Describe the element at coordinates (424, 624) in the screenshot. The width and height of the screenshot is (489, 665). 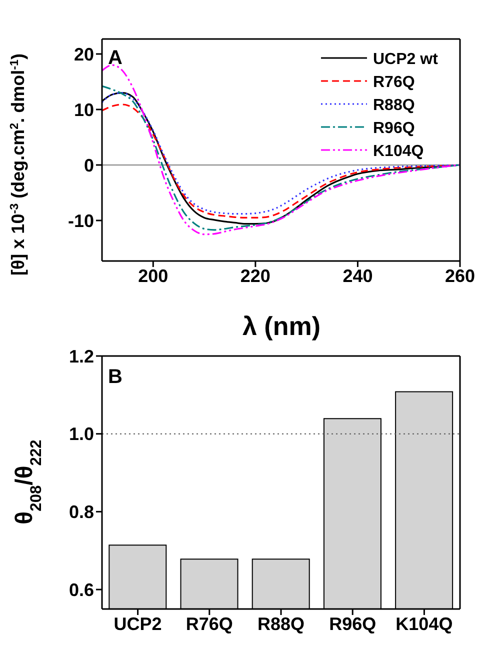
I see `x-tick-label: K104Q` at that location.